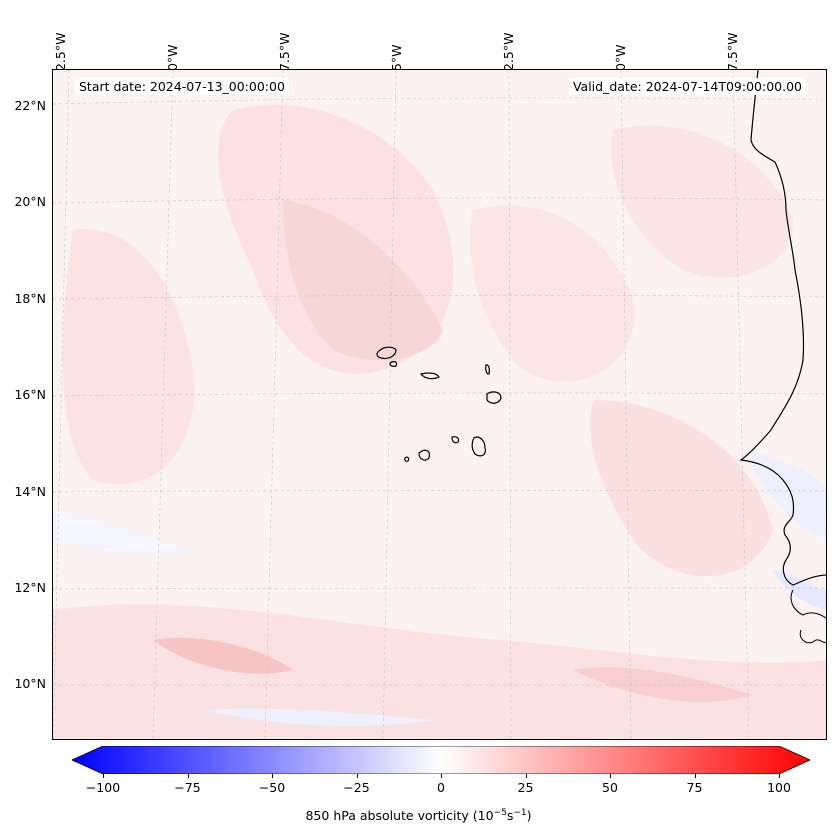 Image resolution: width=837 pixels, height=839 pixels. I want to click on cape-verde-islands, so click(439, 404).